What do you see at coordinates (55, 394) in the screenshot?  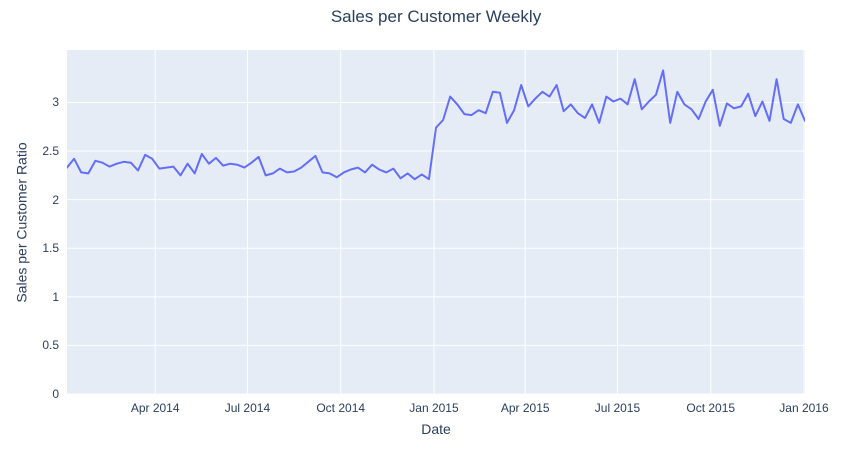 I see `y-tick-label: 0` at bounding box center [55, 394].